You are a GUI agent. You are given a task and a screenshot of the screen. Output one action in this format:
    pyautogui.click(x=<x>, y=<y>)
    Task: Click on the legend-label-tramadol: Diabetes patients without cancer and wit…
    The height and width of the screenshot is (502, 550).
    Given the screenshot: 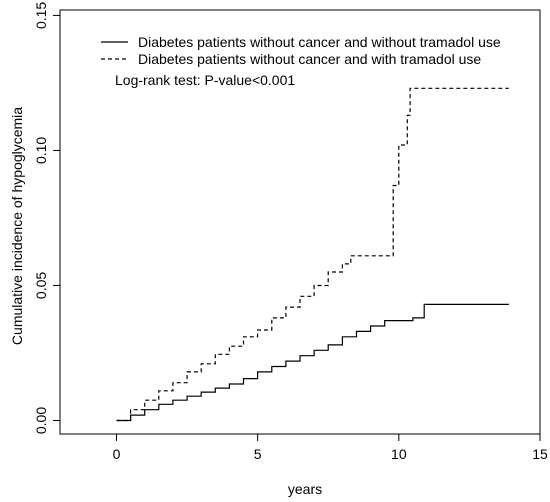 What is the action you would take?
    pyautogui.click(x=309, y=59)
    